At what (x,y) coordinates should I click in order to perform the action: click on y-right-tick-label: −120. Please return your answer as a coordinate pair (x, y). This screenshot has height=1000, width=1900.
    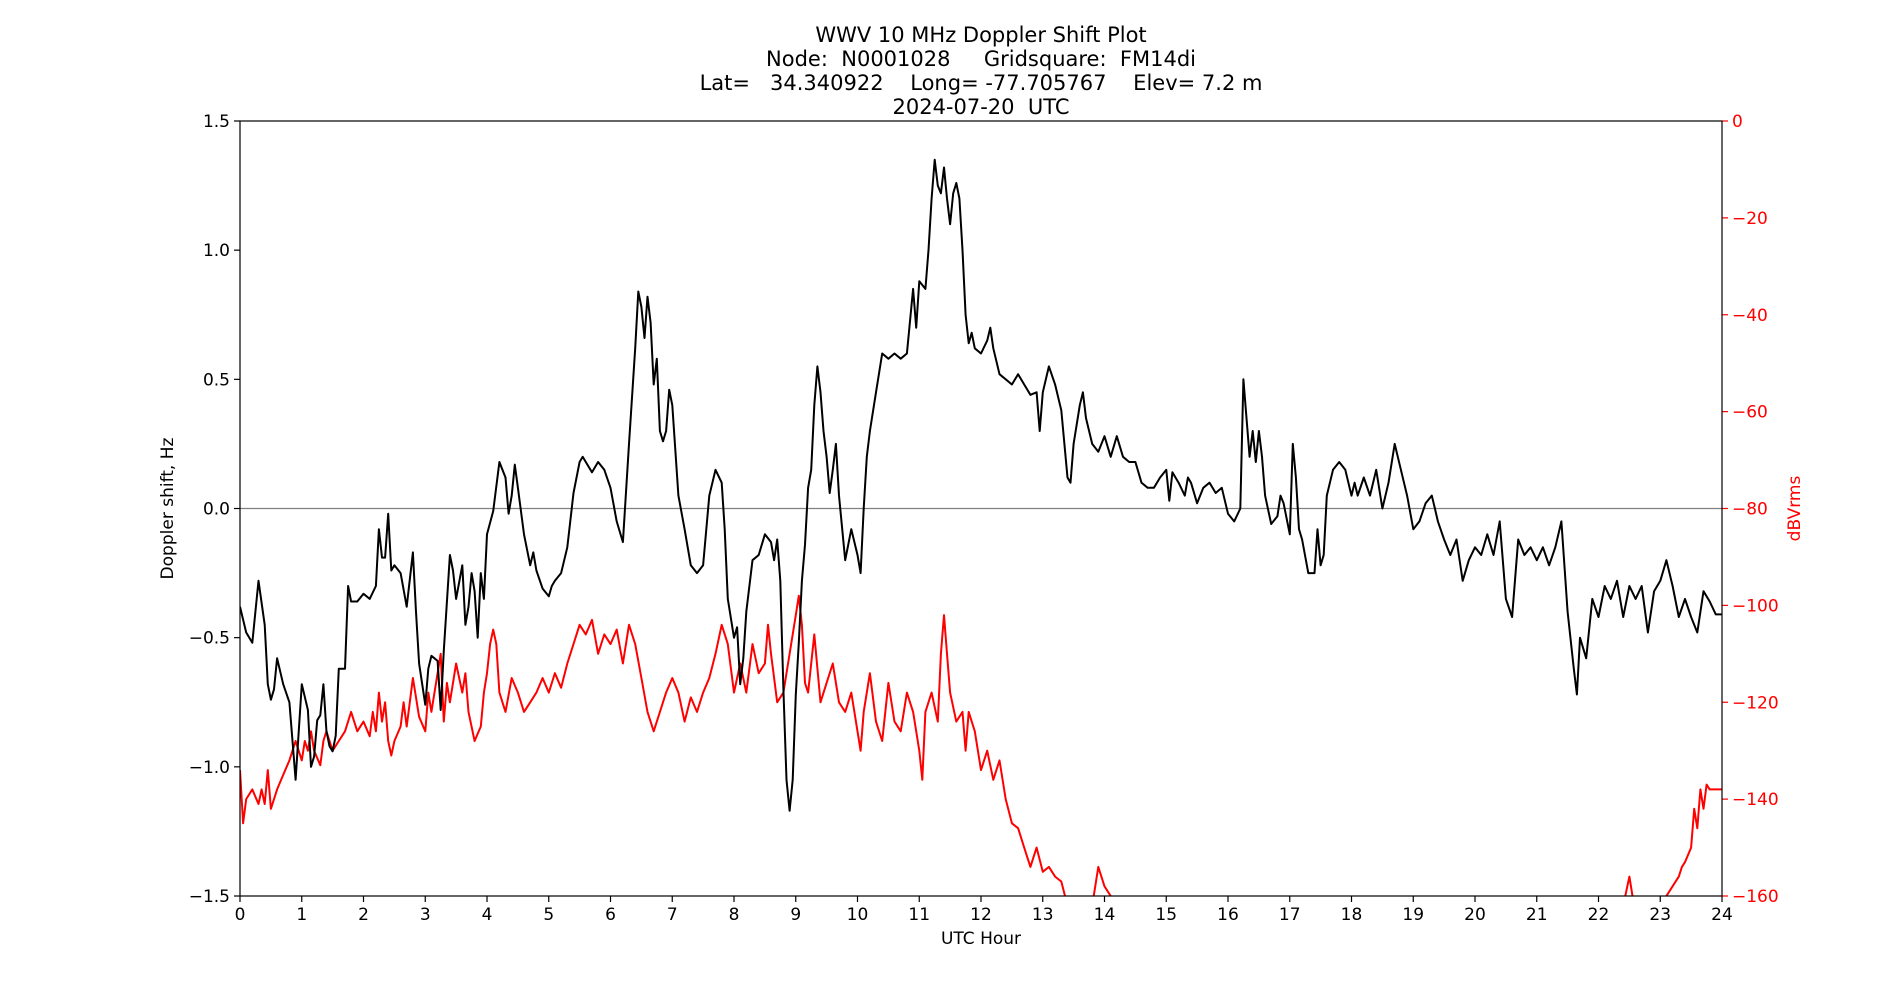
    Looking at the image, I should click on (1755, 703).